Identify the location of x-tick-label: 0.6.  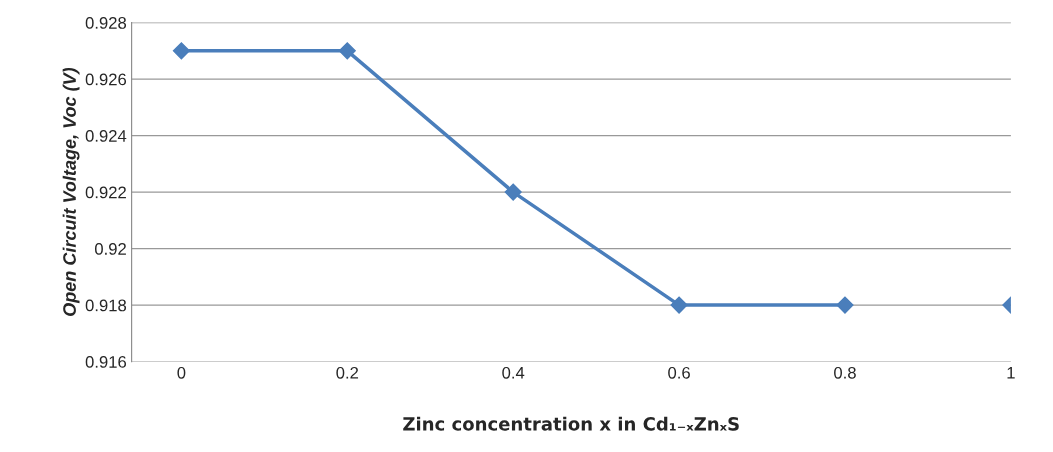
(679, 372).